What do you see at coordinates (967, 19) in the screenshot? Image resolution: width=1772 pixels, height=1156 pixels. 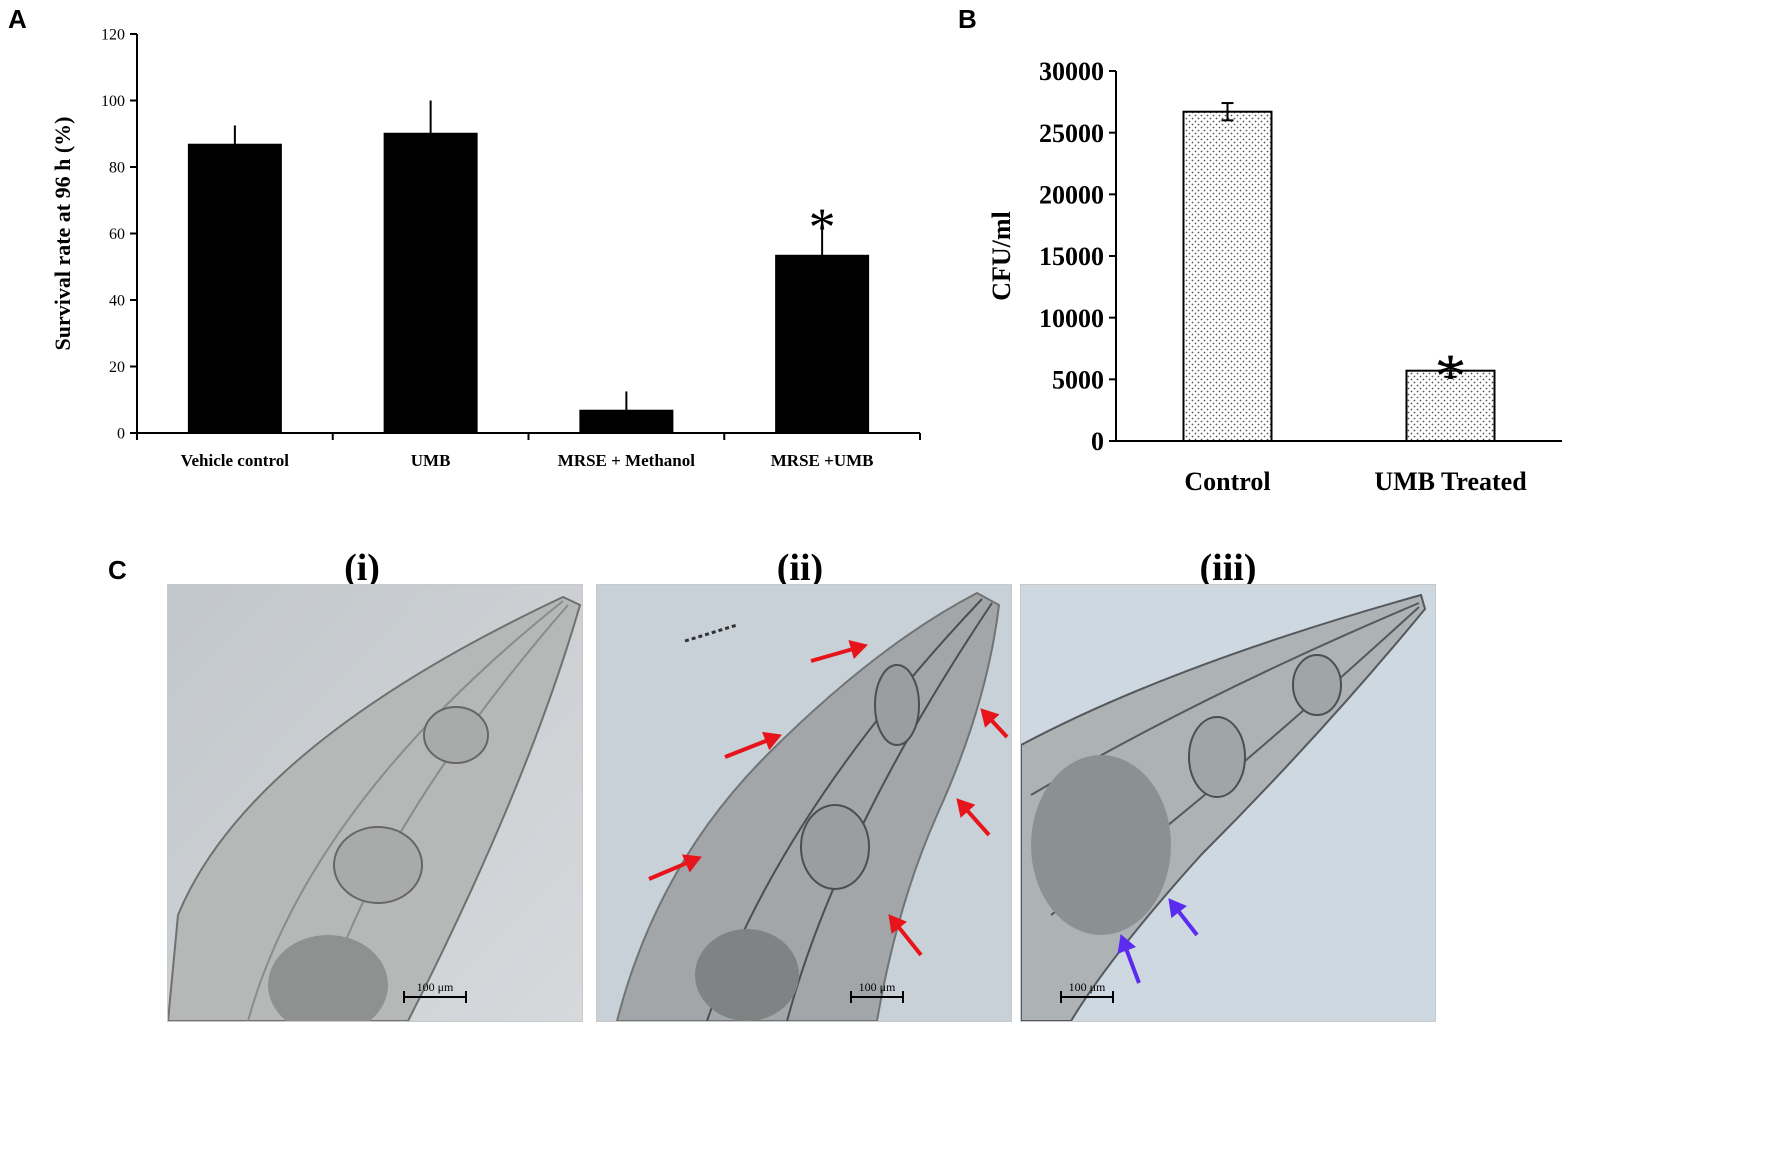 I see `panel-letter-b: B` at bounding box center [967, 19].